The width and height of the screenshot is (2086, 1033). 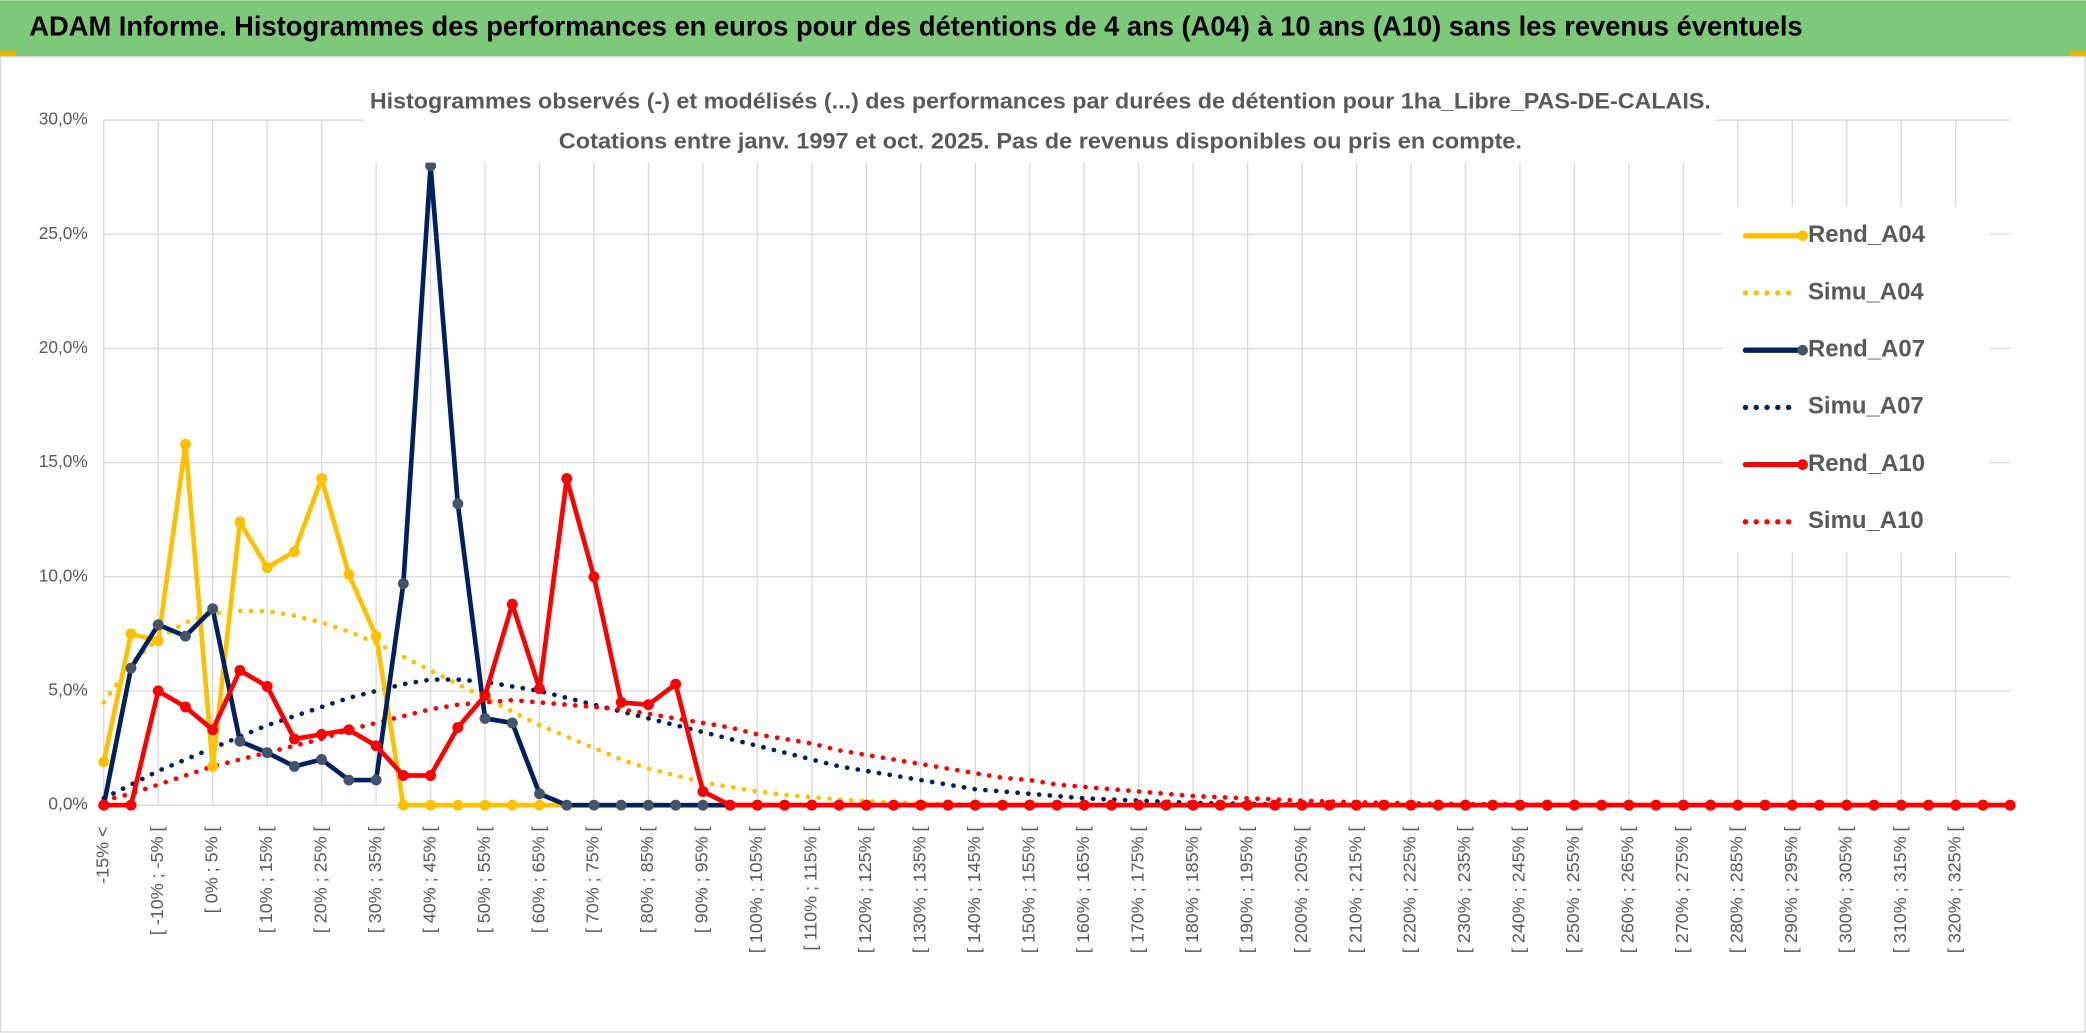 What do you see at coordinates (157, 880) in the screenshot?
I see `x-tick-label: [ -10% ; -5% [` at bounding box center [157, 880].